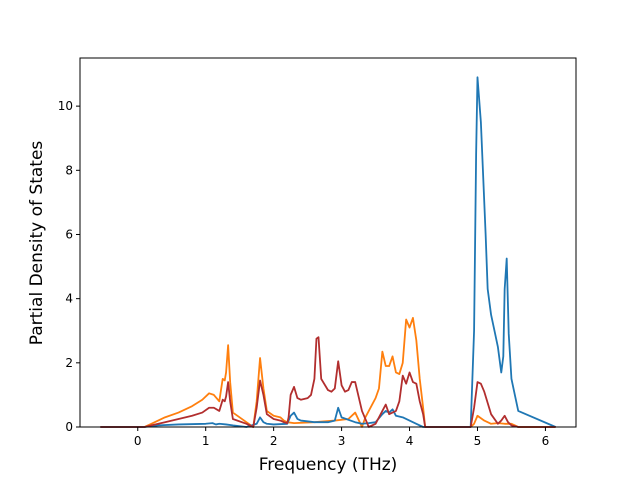  I want to click on x-axis-ticks: 0 1 2 3 4 5 6, so click(341, 437).